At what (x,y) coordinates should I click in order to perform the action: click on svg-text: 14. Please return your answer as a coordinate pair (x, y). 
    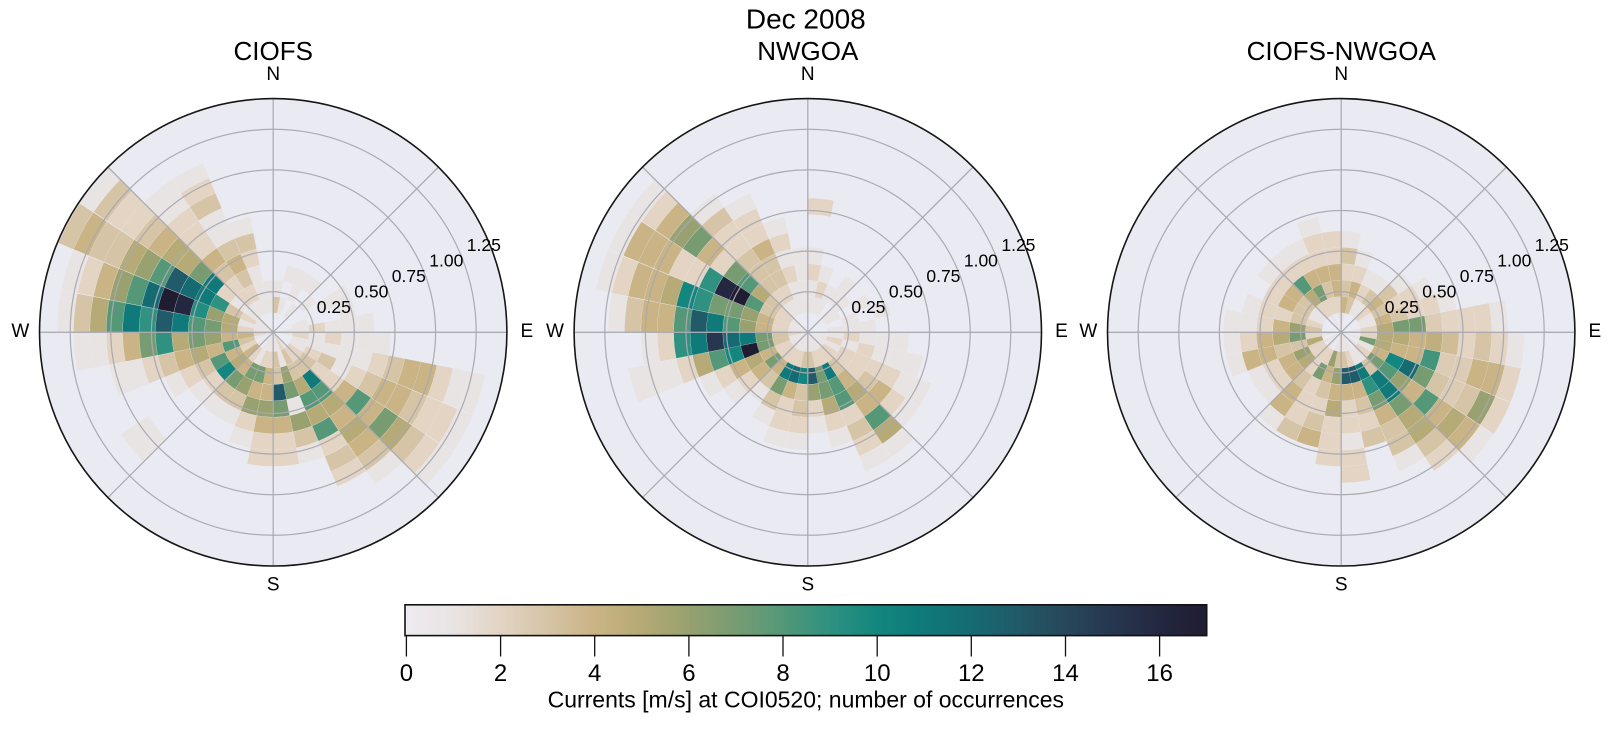
    Looking at the image, I should click on (1065, 673).